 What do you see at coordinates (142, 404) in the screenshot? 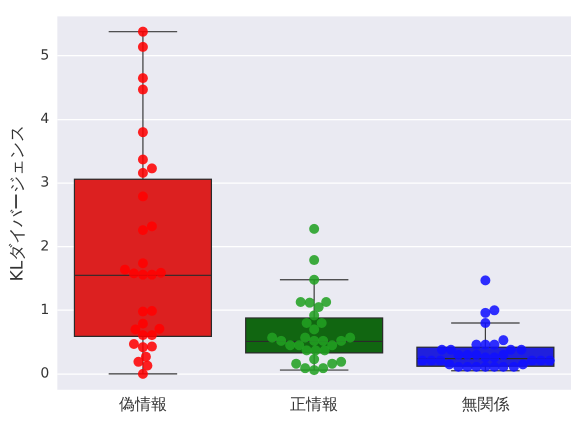
I see `x-tick-label: 偽情報` at bounding box center [142, 404].